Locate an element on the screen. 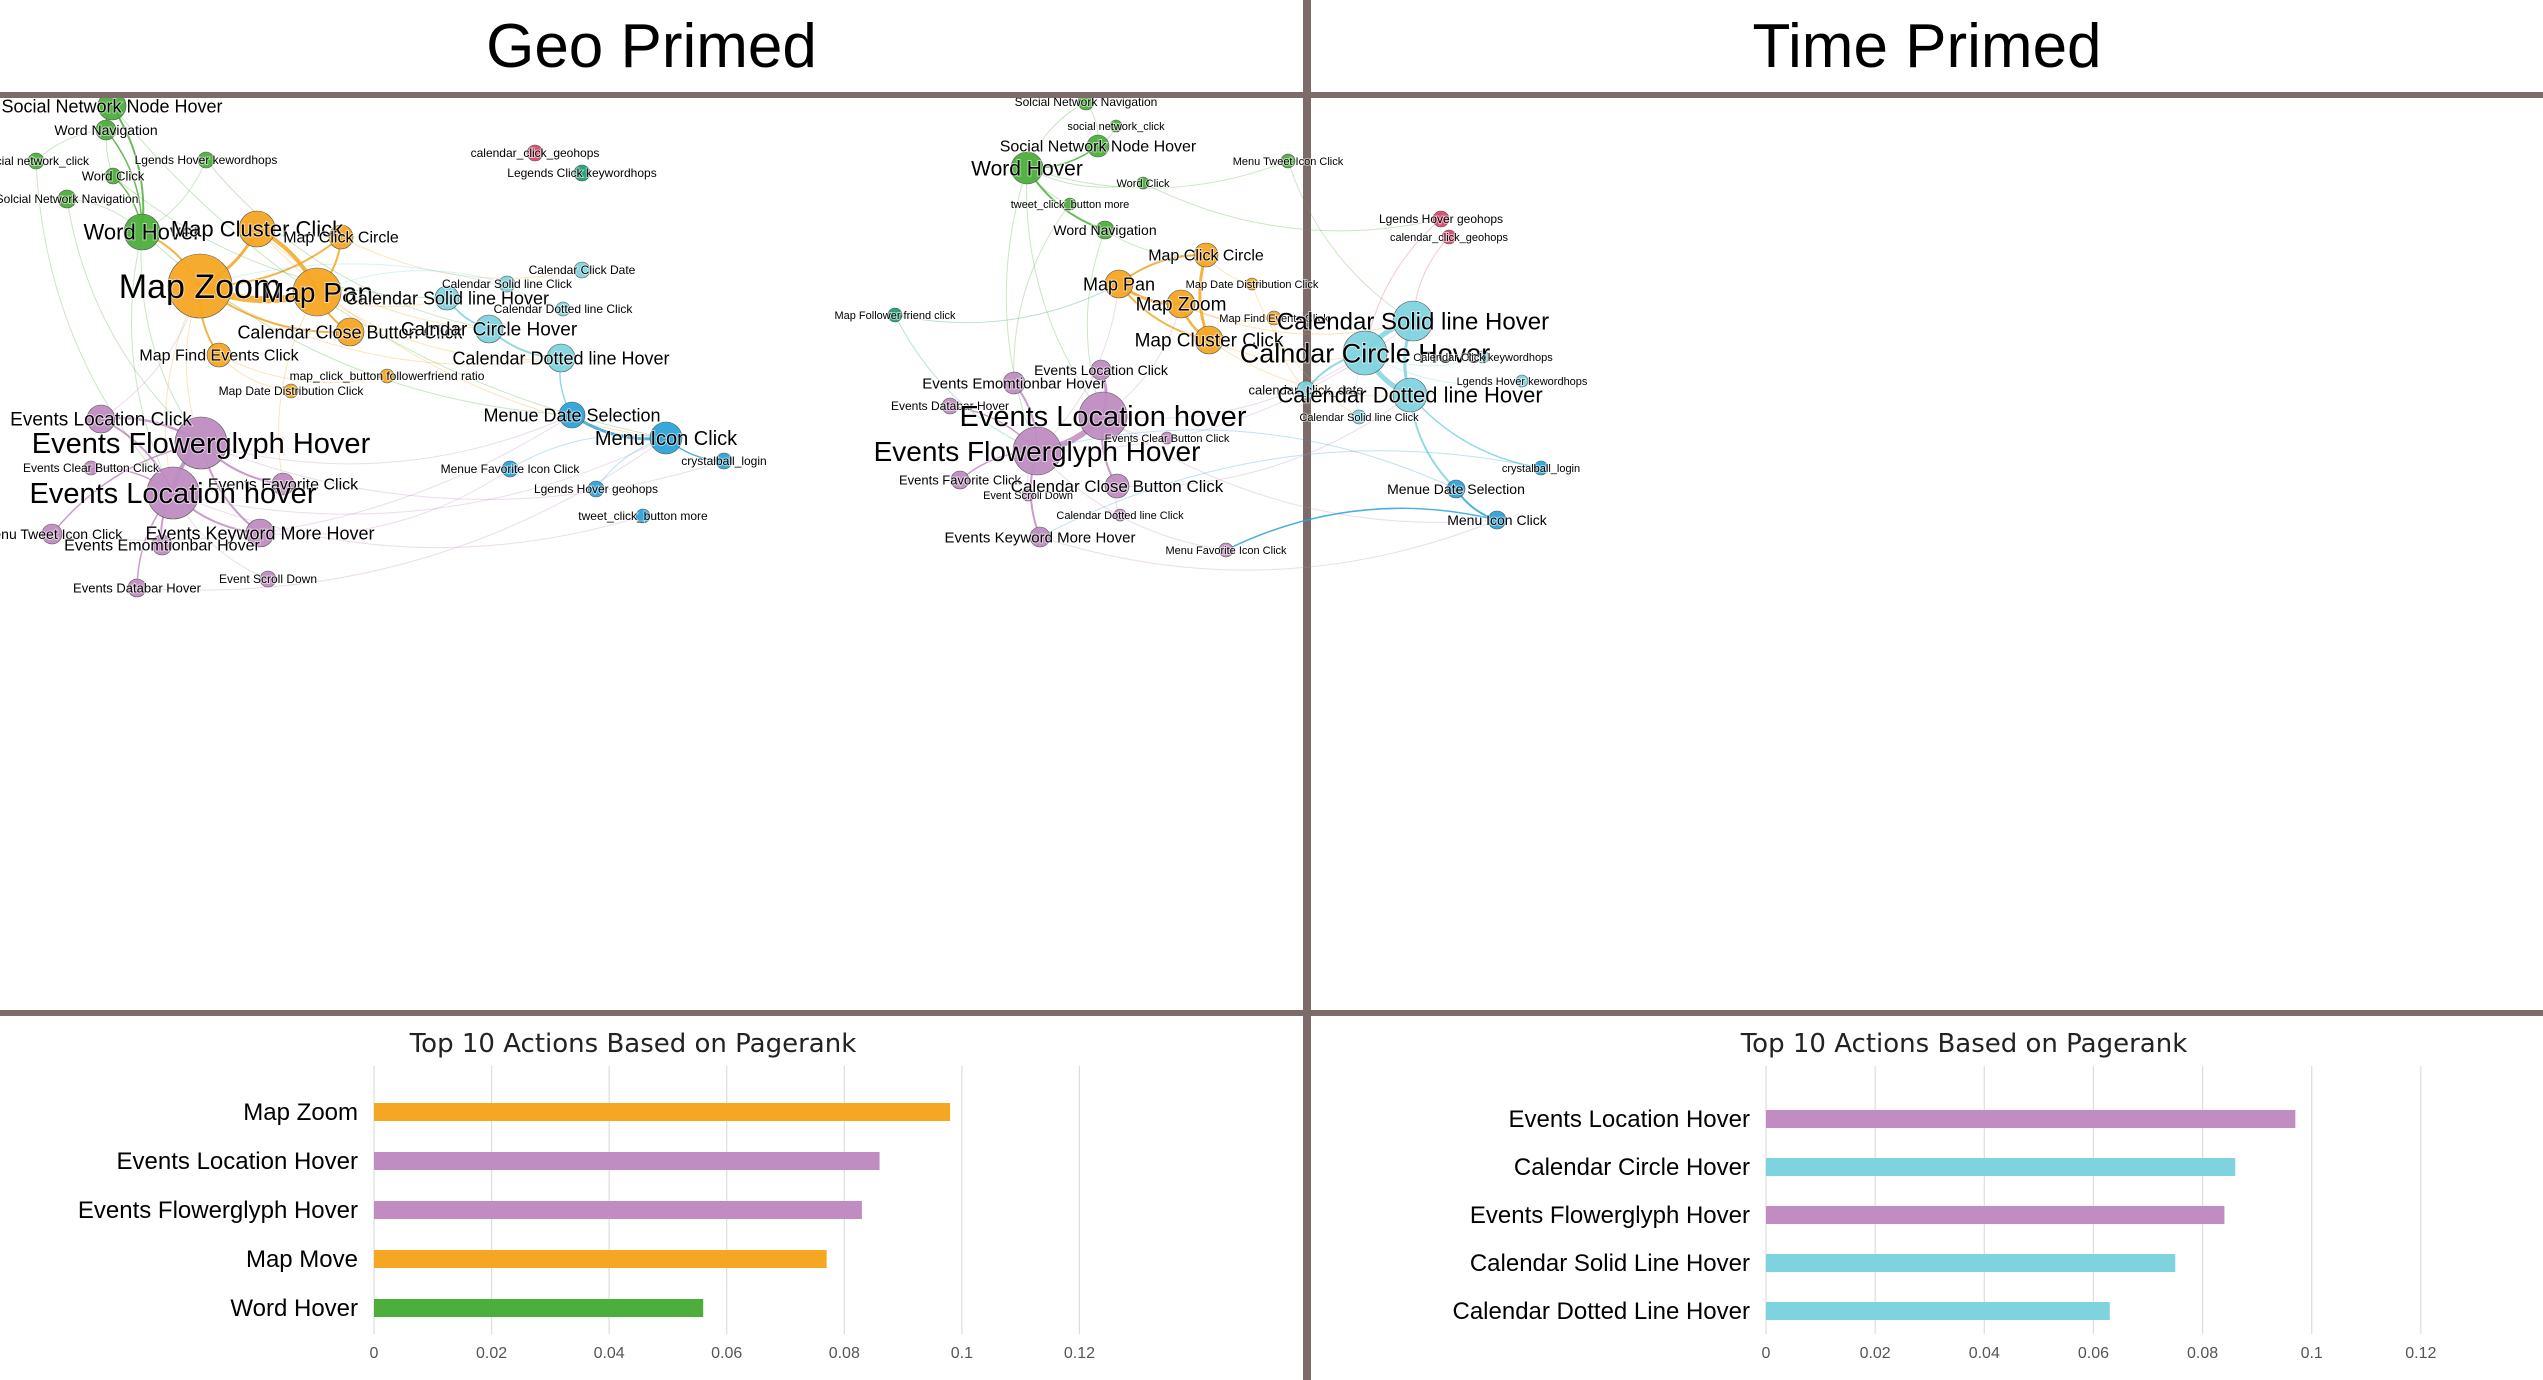 This screenshot has width=2543, height=1380. node-label-events-databar-hover: Events Databar Hover is located at coordinates (950, 406).